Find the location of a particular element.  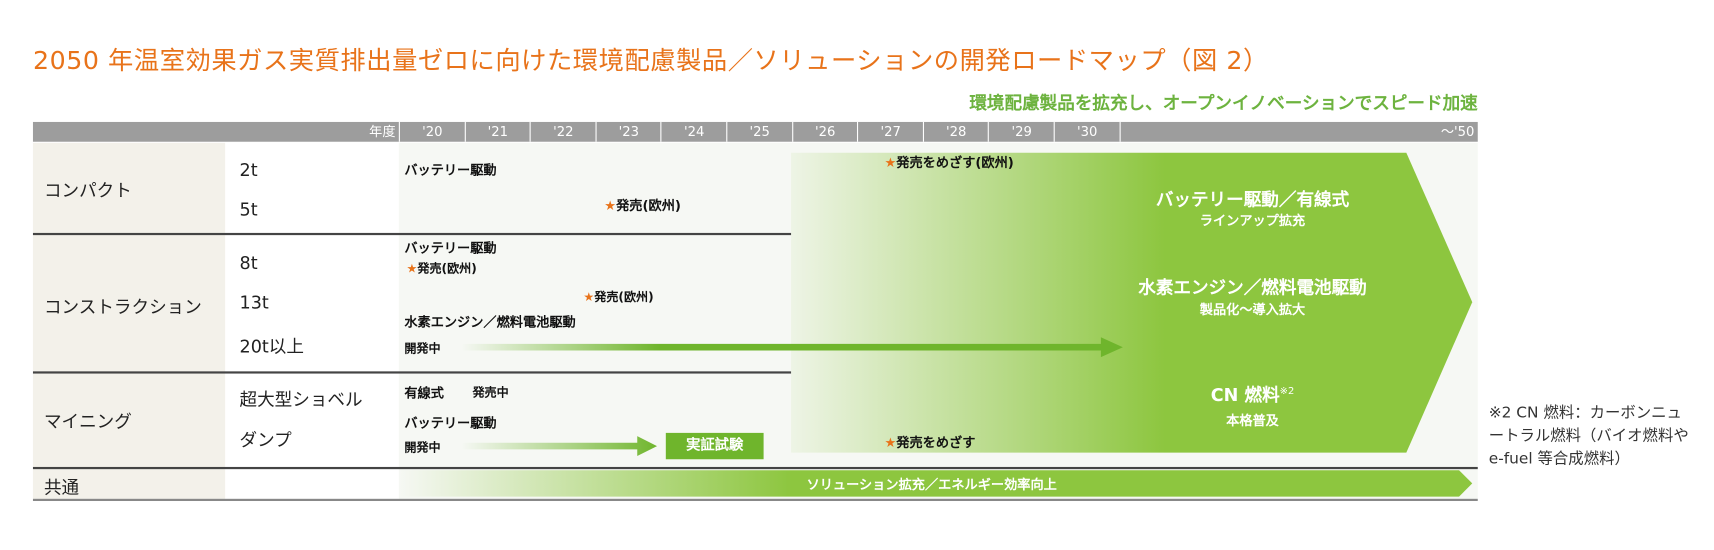

model-shovel: 超大型ショベル is located at coordinates (301, 399).